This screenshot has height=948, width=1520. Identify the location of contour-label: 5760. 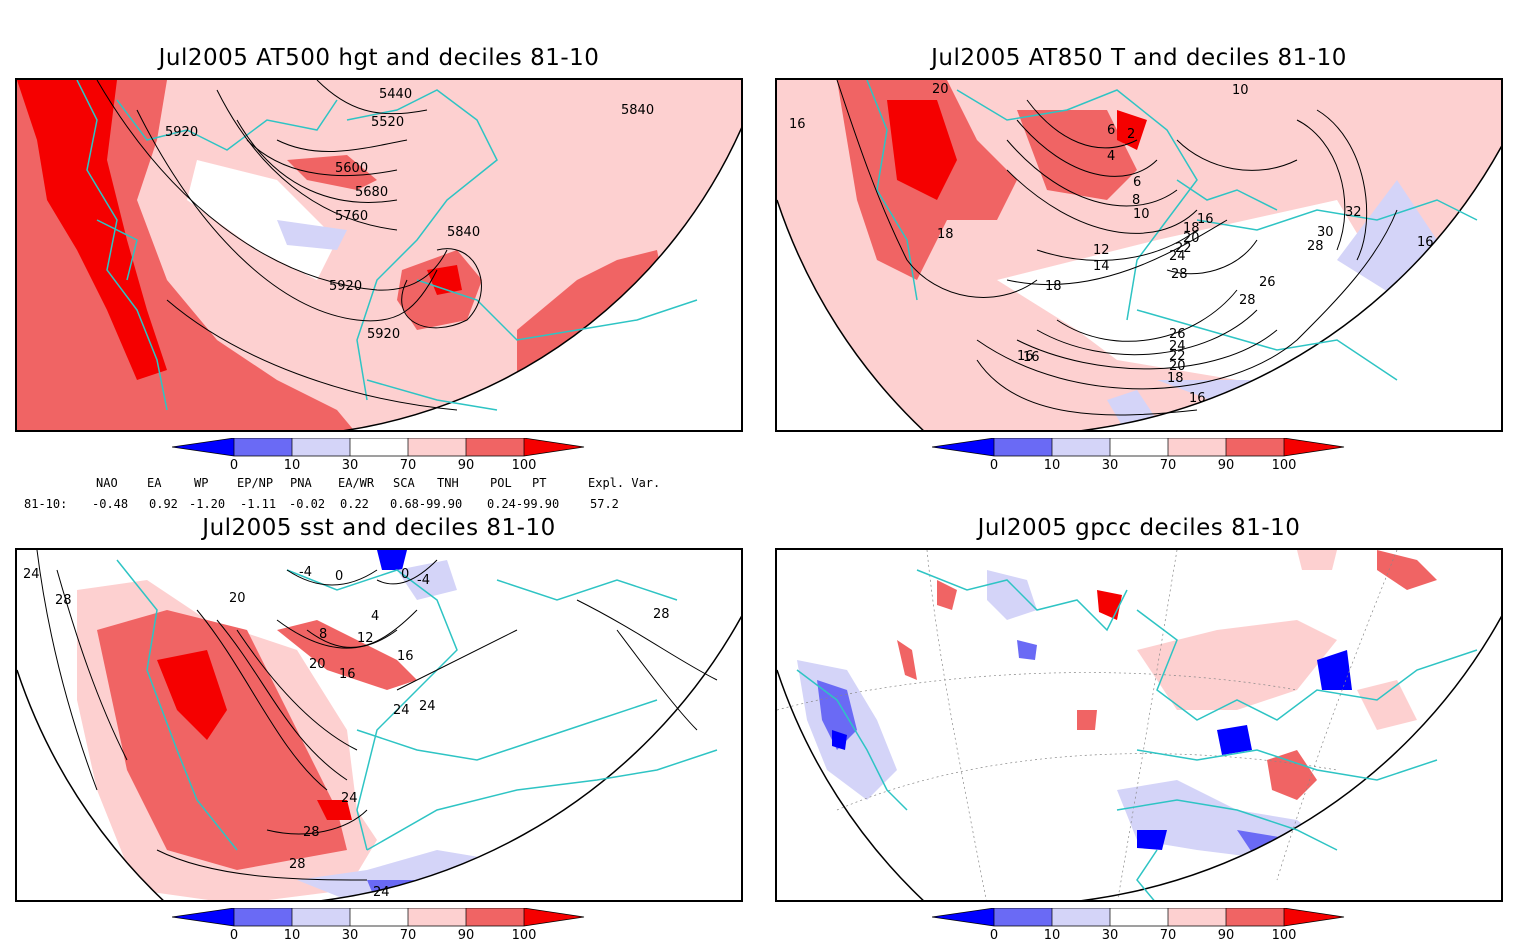
(351, 216).